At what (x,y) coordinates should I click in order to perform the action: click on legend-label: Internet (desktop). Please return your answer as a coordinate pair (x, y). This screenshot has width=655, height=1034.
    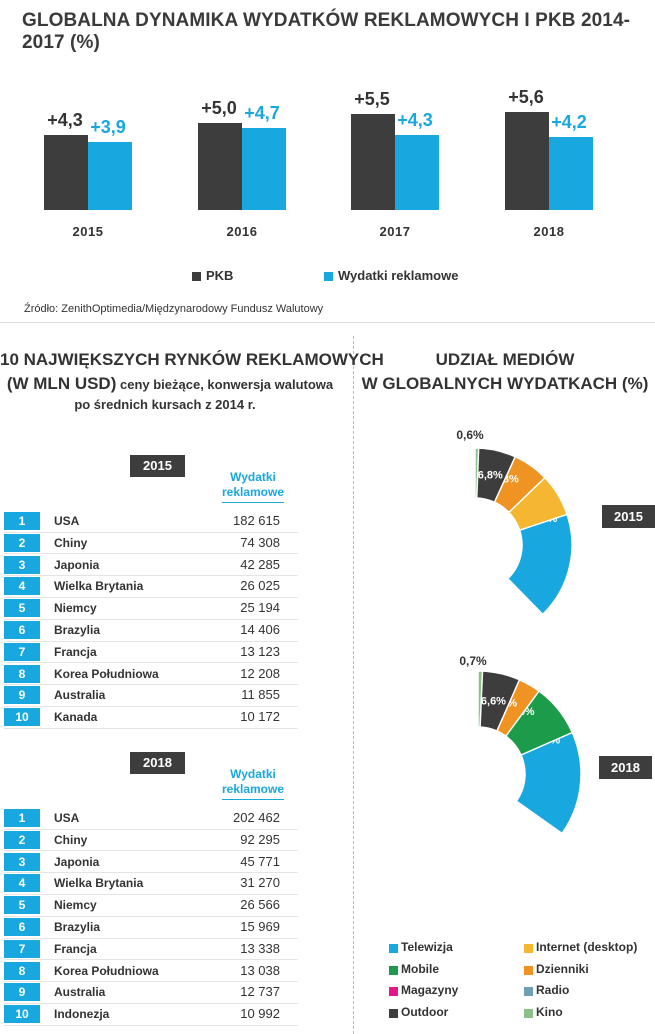
    Looking at the image, I should click on (587, 947).